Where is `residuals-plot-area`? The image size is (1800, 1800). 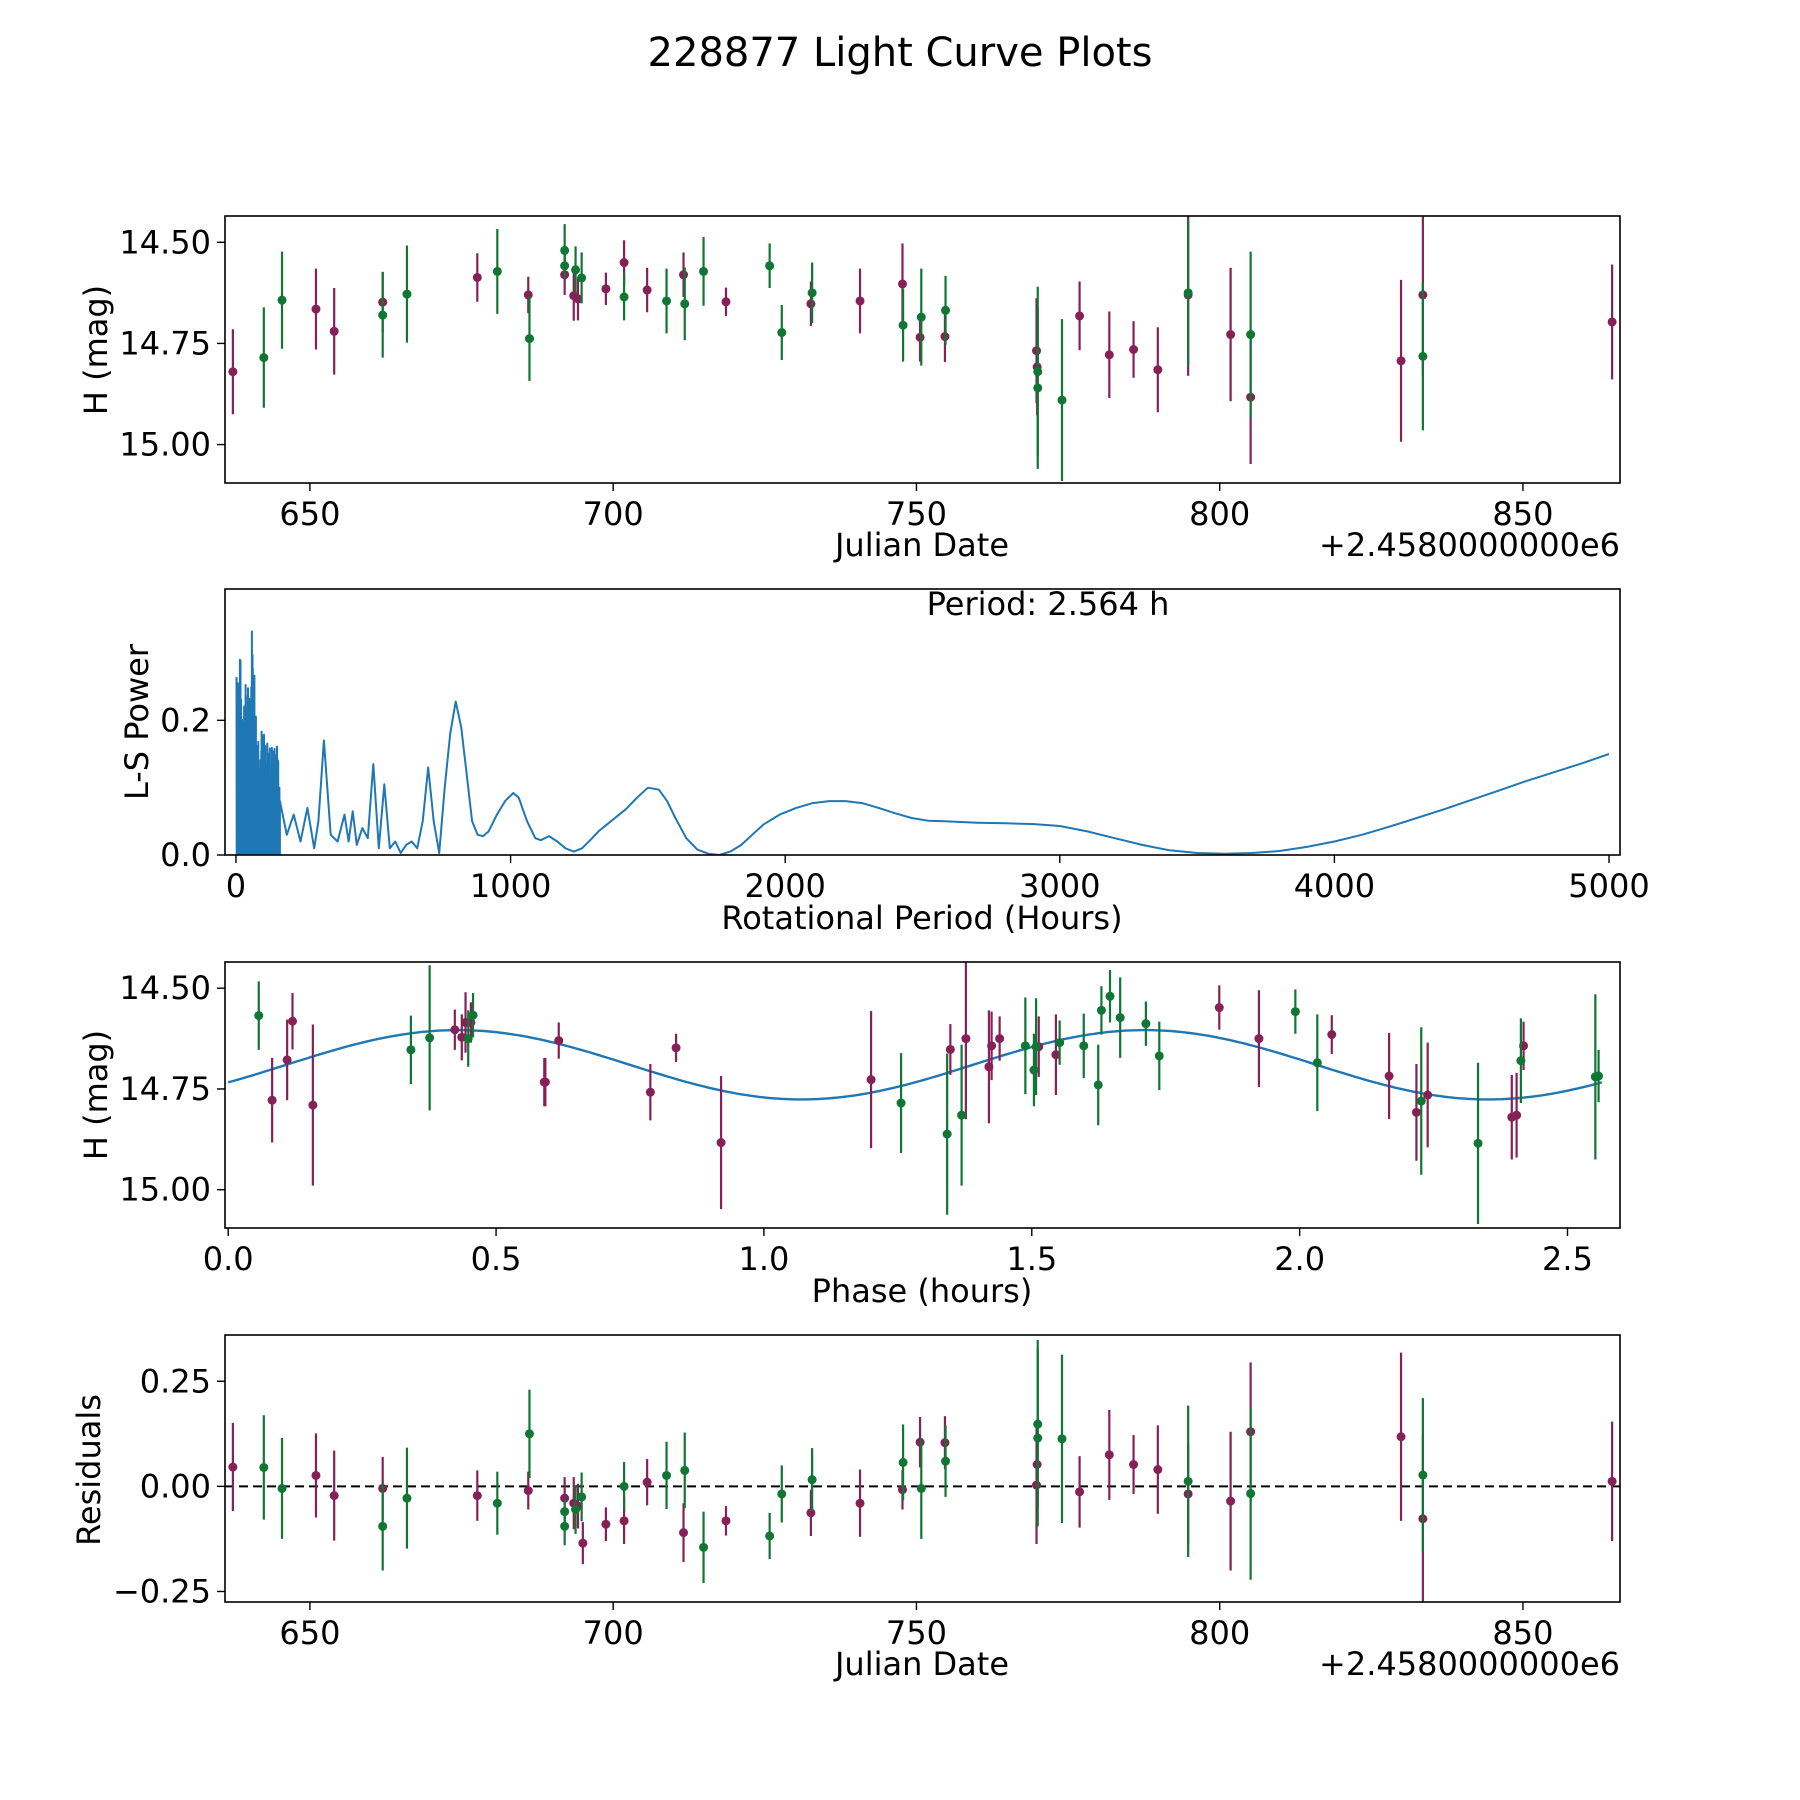
residuals-plot-area is located at coordinates (922, 1471).